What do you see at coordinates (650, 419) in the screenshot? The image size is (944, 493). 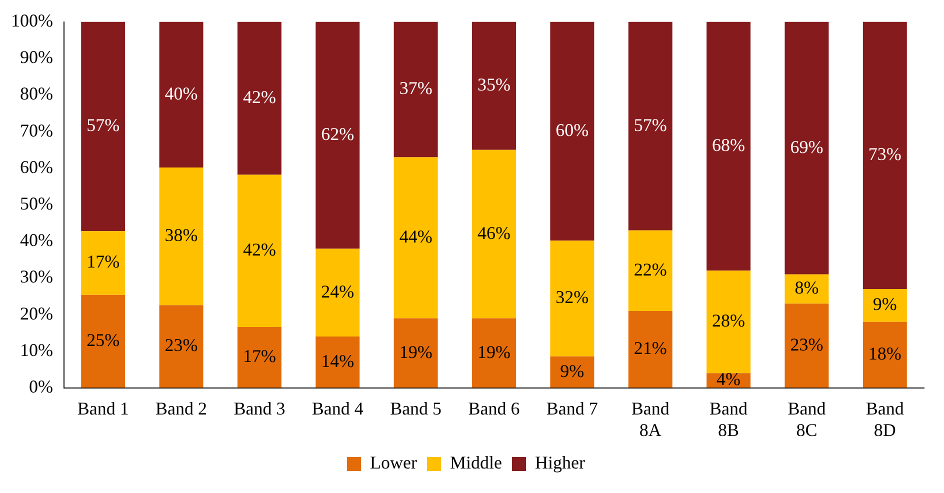 I see `x-tick-label: Band 8A` at bounding box center [650, 419].